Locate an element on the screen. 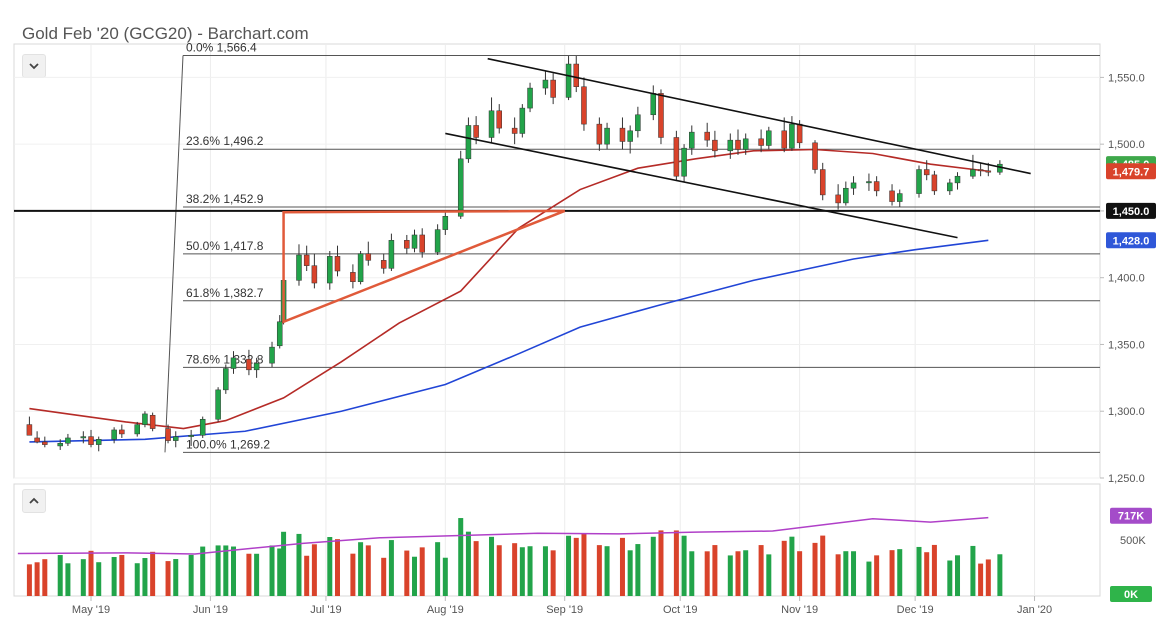  channel-top-trendline is located at coordinates (759, 116).